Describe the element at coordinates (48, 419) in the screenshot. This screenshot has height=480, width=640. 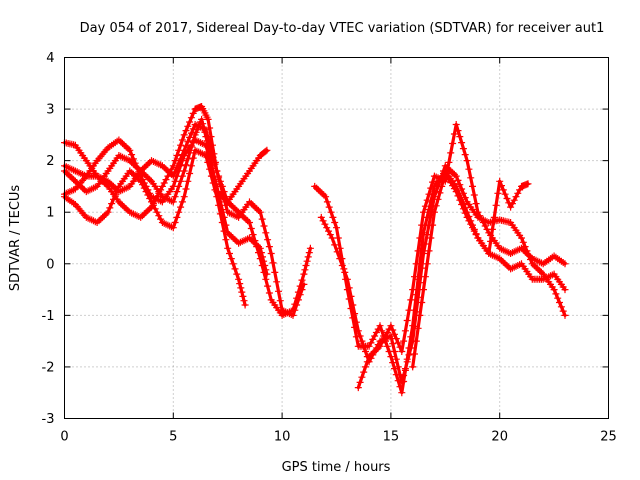
I see `y-tick-label: -3` at that location.